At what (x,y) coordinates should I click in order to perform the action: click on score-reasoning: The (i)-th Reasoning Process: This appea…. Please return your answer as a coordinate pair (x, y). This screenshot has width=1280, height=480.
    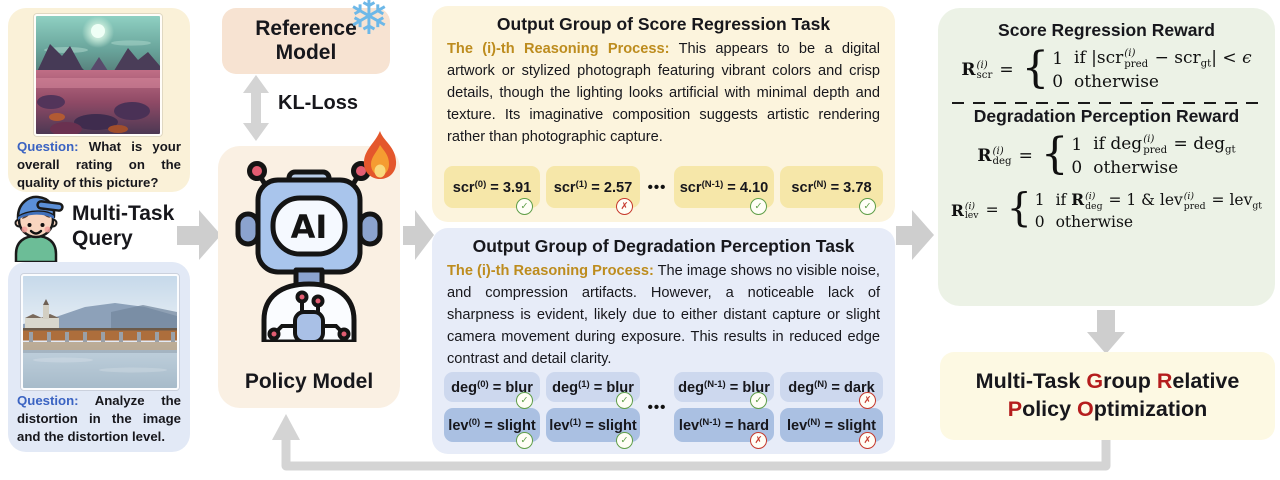
    Looking at the image, I should click on (663, 93).